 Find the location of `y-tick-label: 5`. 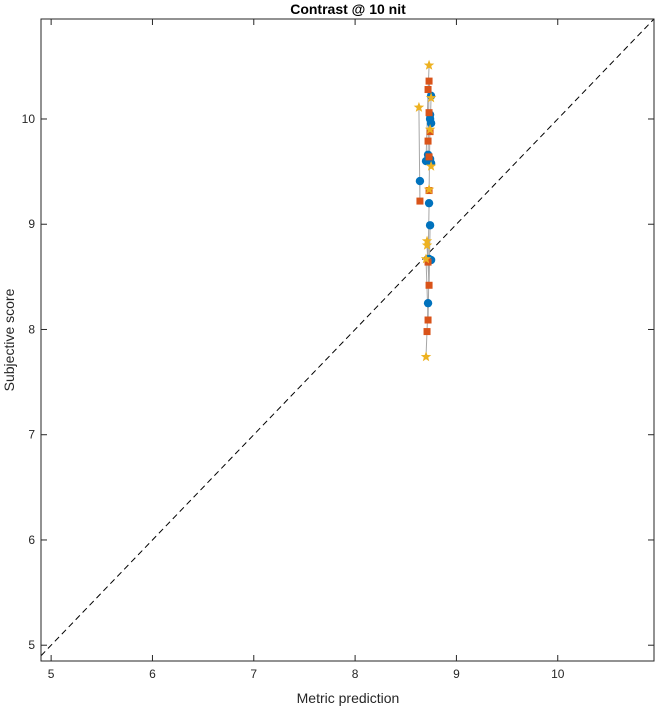

y-tick-label: 5 is located at coordinates (31, 645).